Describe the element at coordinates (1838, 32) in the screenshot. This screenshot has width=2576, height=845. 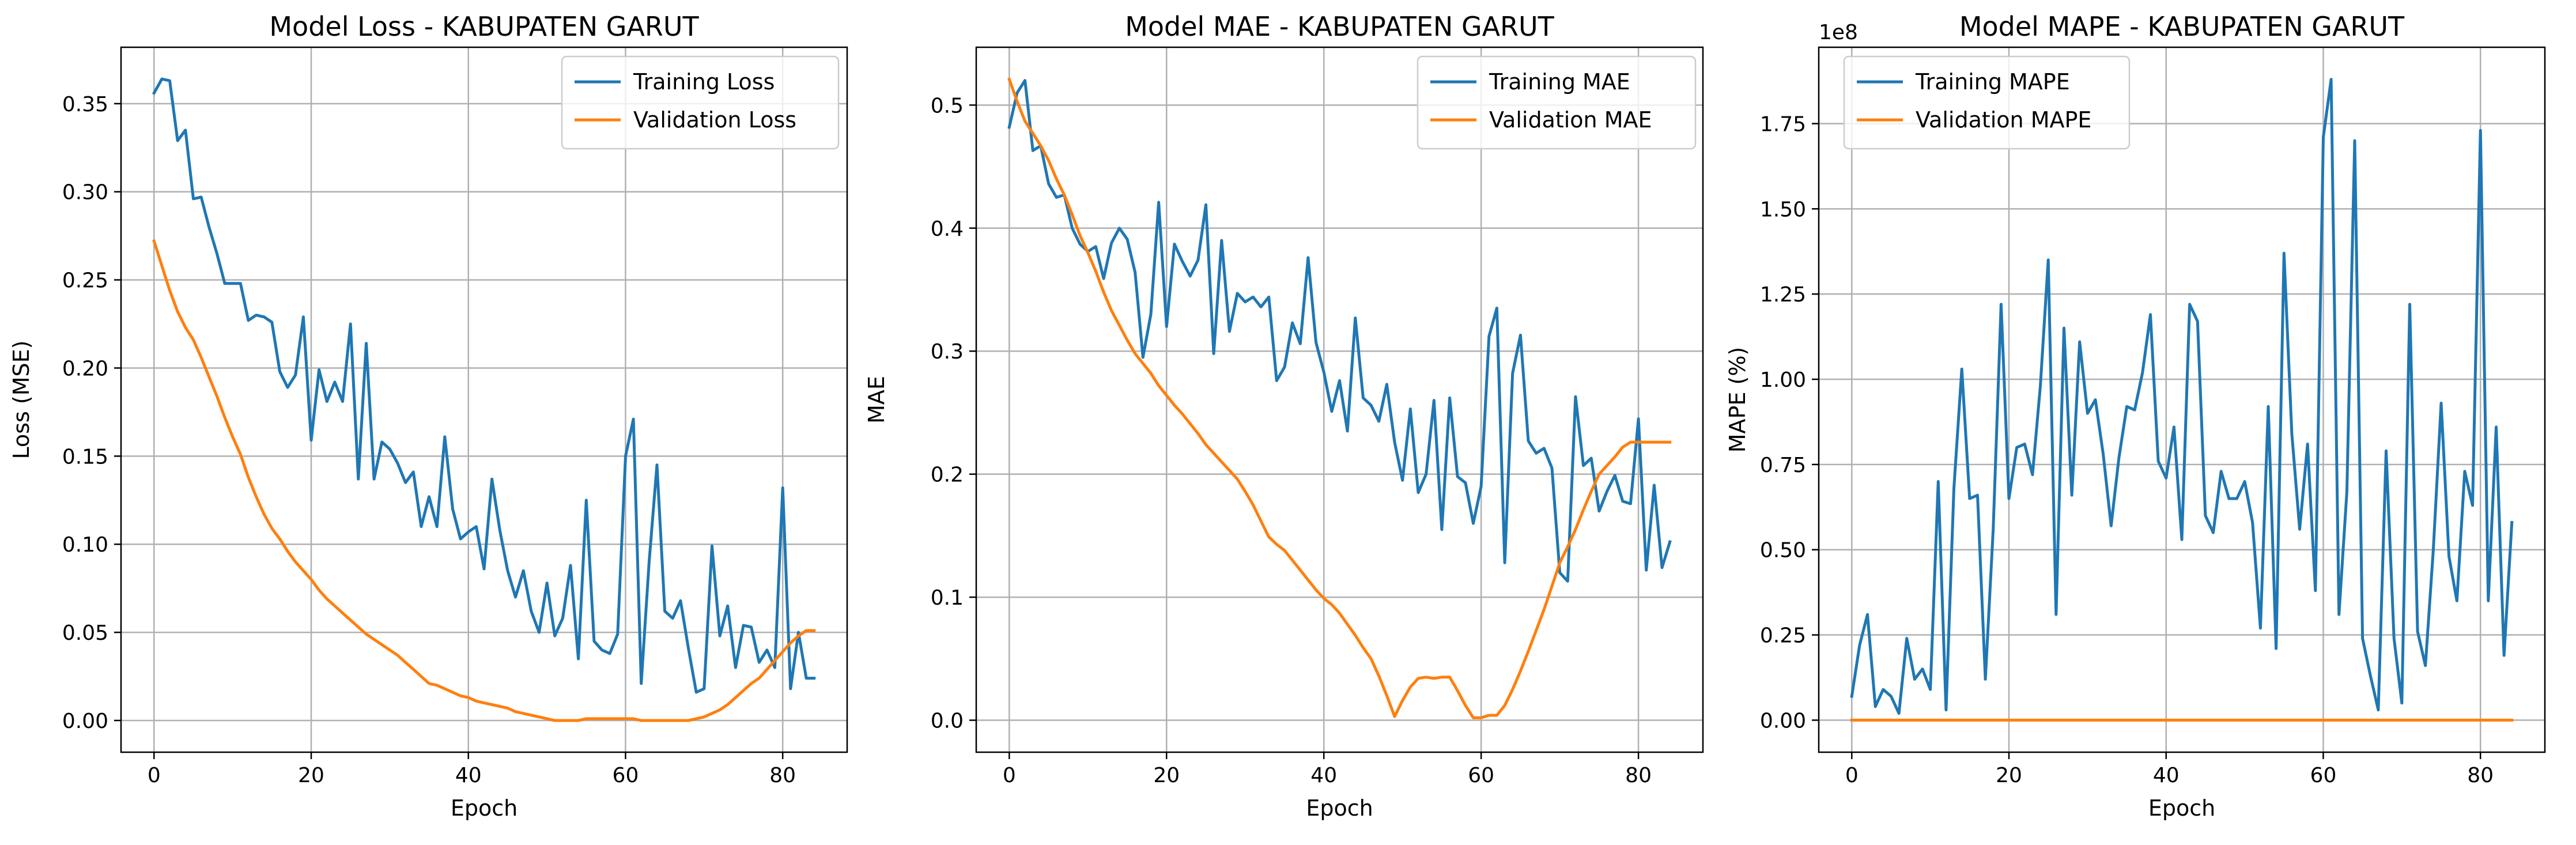
I see `y-scale-label: 1e8` at that location.